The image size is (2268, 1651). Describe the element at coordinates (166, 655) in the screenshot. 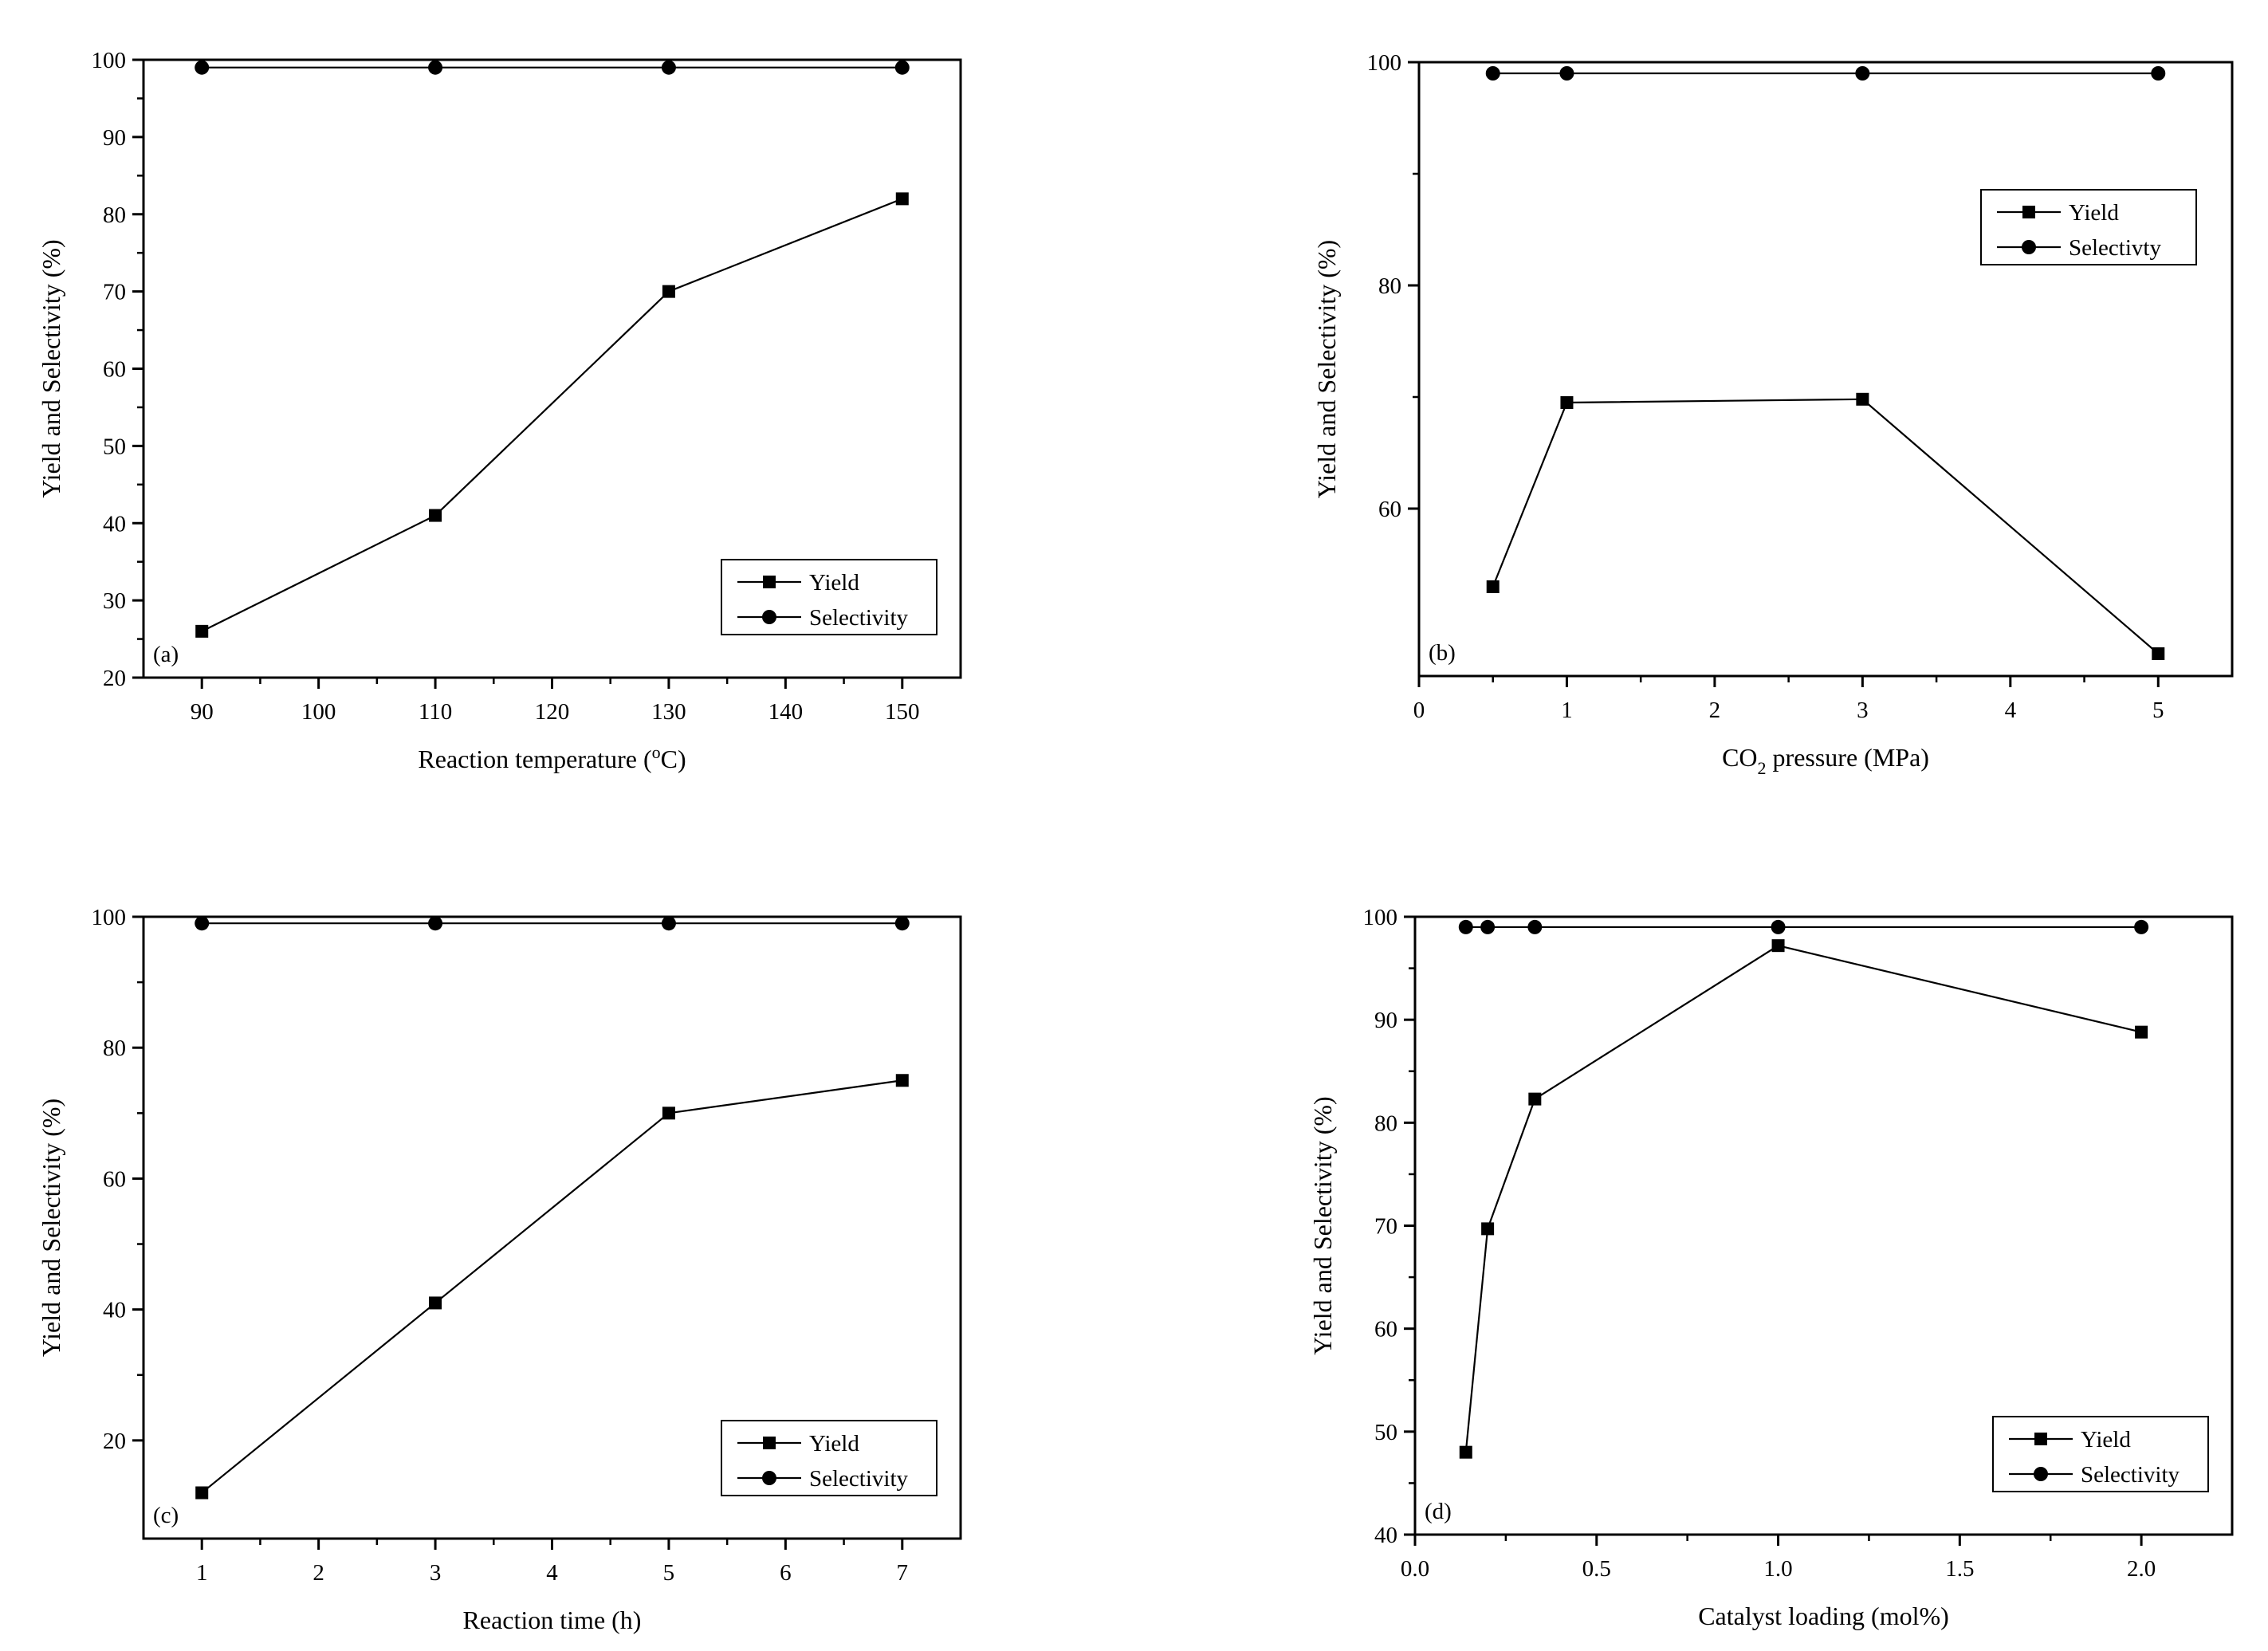

I see `panel-label: (a)` at that location.